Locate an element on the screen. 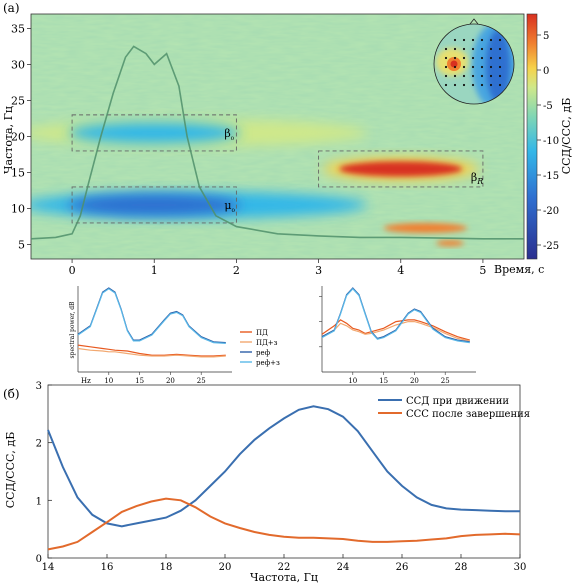 The height and width of the screenshot is (586, 577). heatmap-xlabel: Время, с is located at coordinates (519, 269).